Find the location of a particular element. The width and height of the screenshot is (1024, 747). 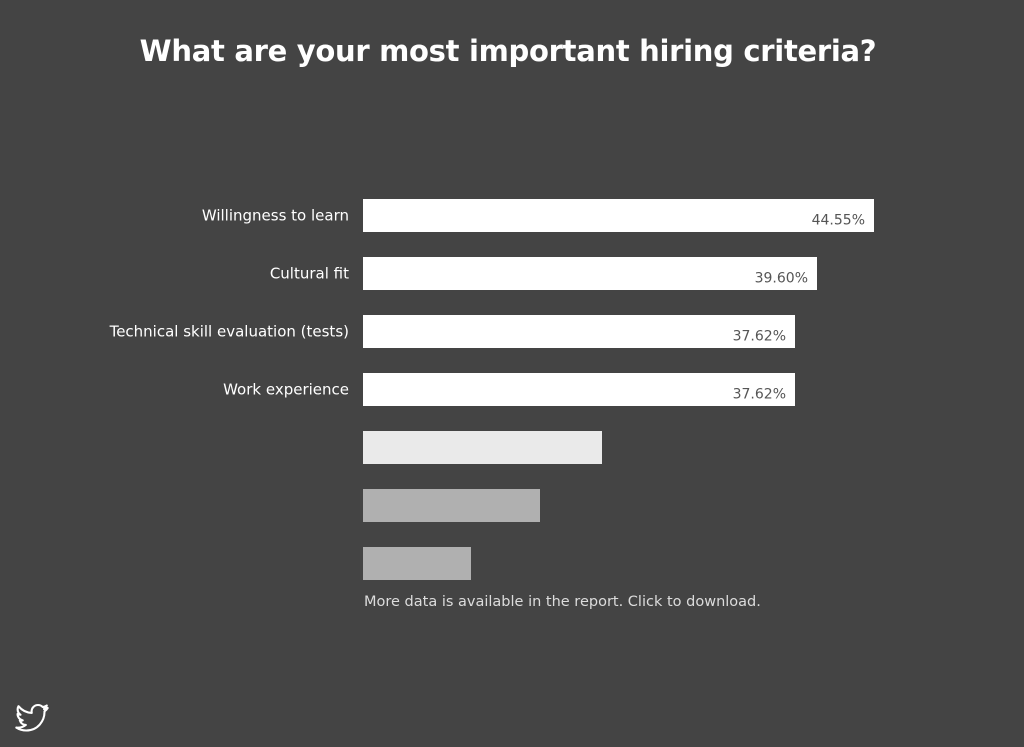

category-label: Work experience is located at coordinates (286, 390).